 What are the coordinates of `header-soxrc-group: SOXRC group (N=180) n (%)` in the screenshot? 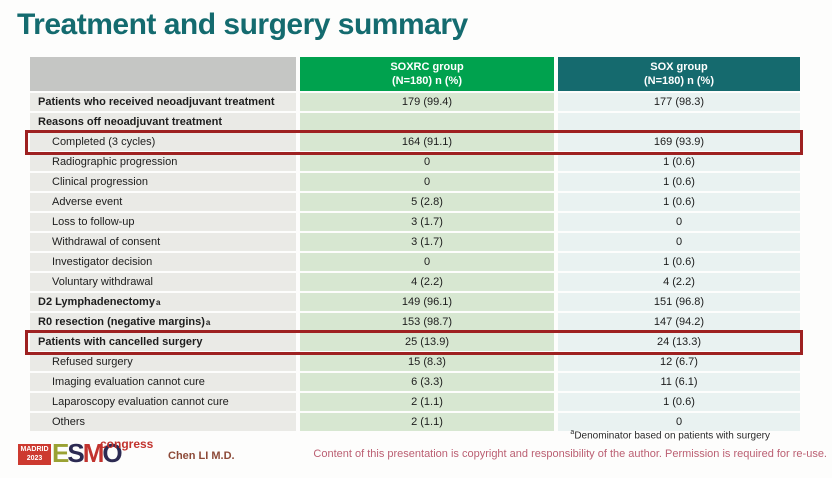 It's located at (427, 74).